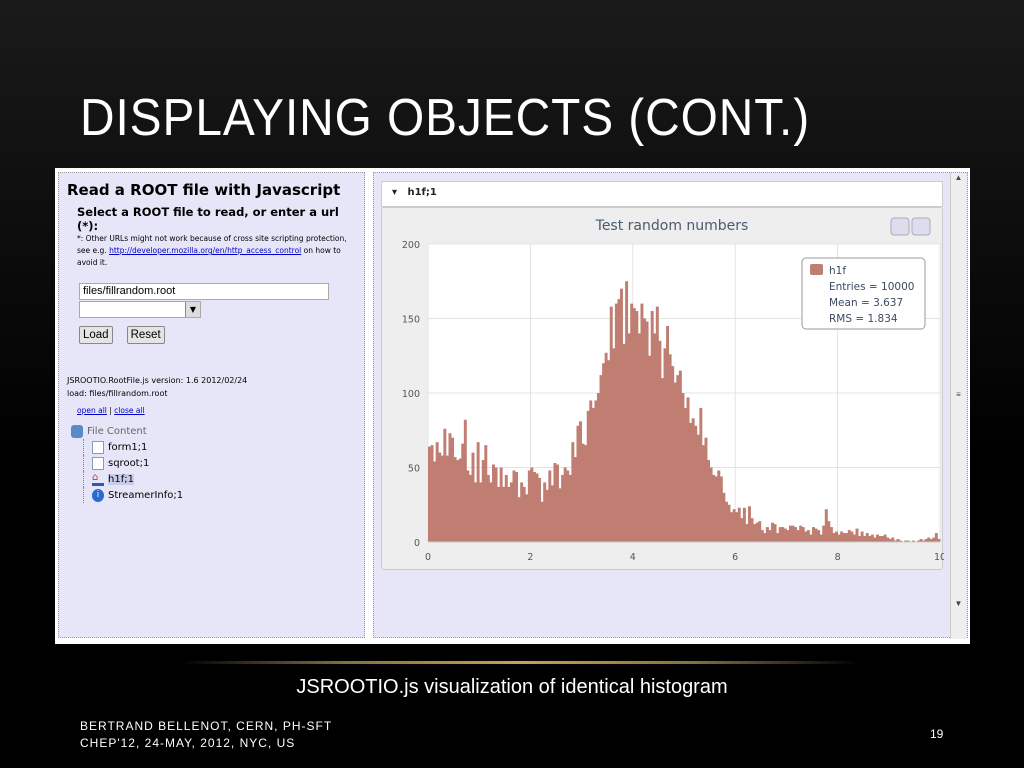 The width and height of the screenshot is (1024, 768). I want to click on scrollbar: ▲ ≡ ▼, so click(958, 406).